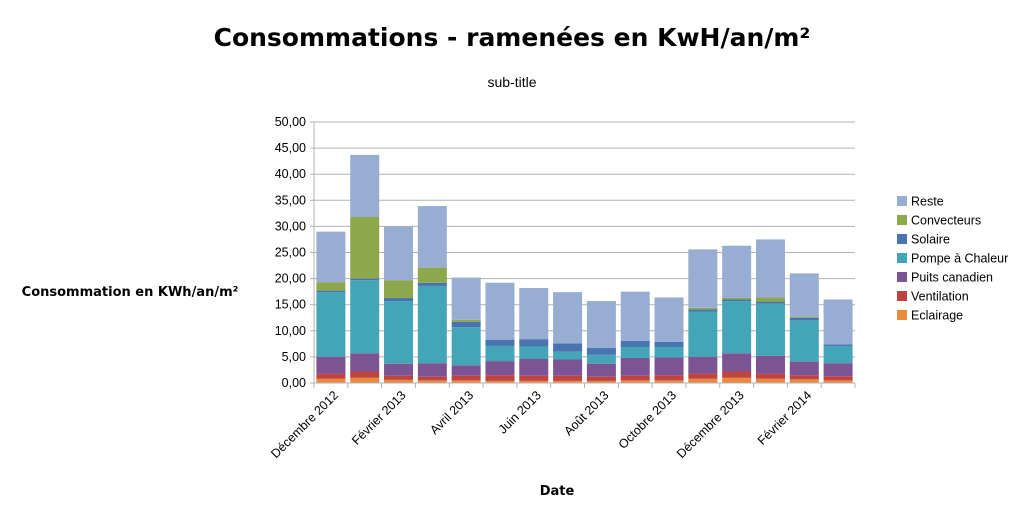 This screenshot has height=517, width=1023. I want to click on legend-item: Reste, so click(920, 202).